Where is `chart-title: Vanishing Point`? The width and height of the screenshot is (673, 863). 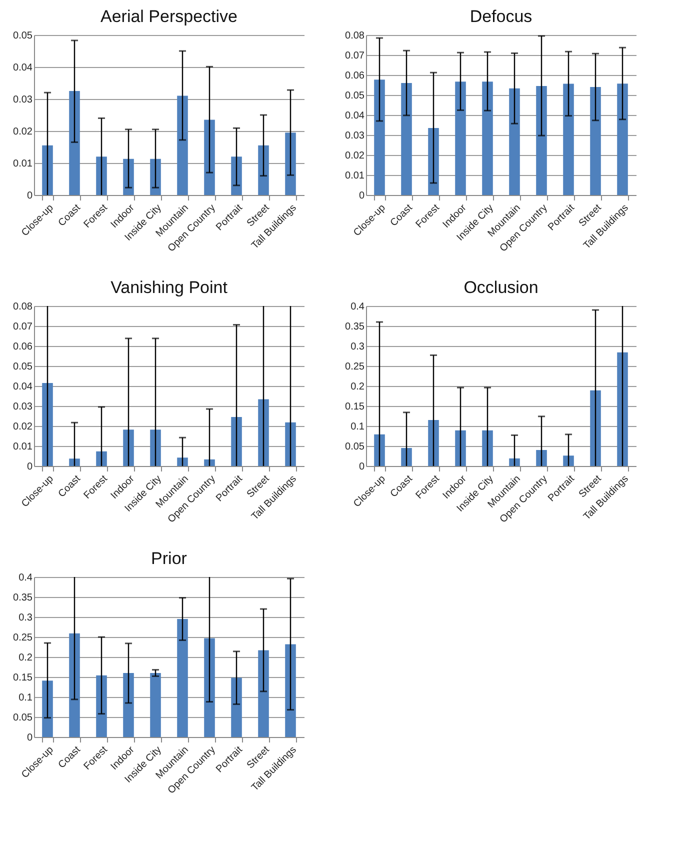
chart-title: Vanishing Point is located at coordinates (169, 287).